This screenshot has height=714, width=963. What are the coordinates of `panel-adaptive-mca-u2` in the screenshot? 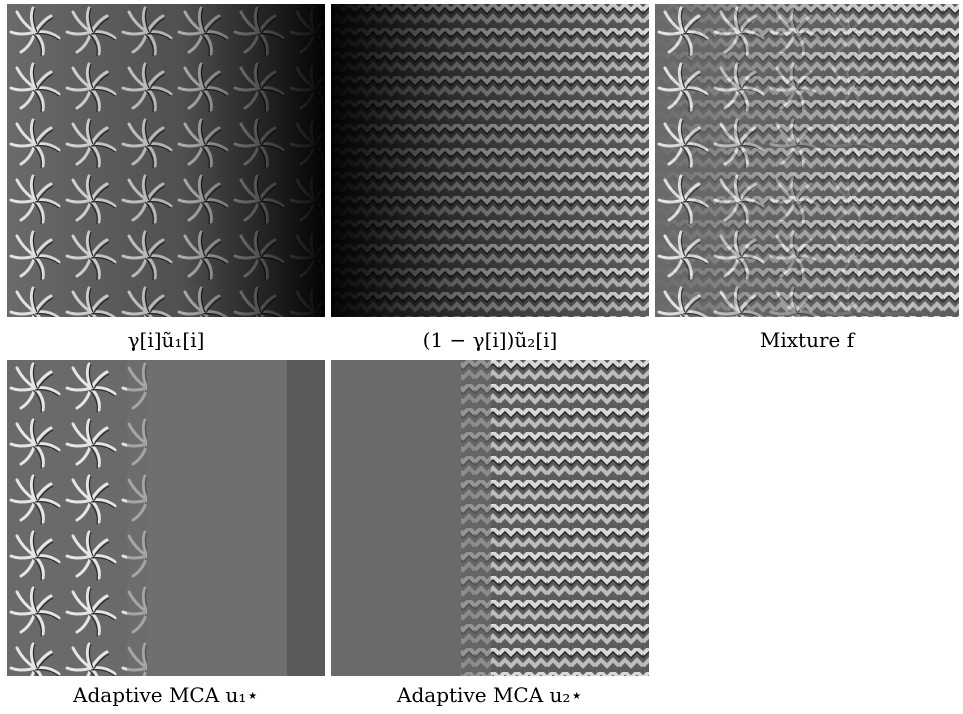 It's located at (490, 518).